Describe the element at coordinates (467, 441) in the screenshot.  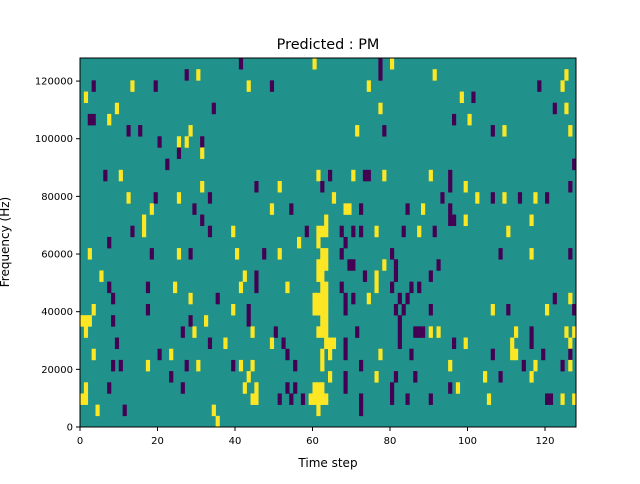
I see `x-tick-label: 100` at that location.